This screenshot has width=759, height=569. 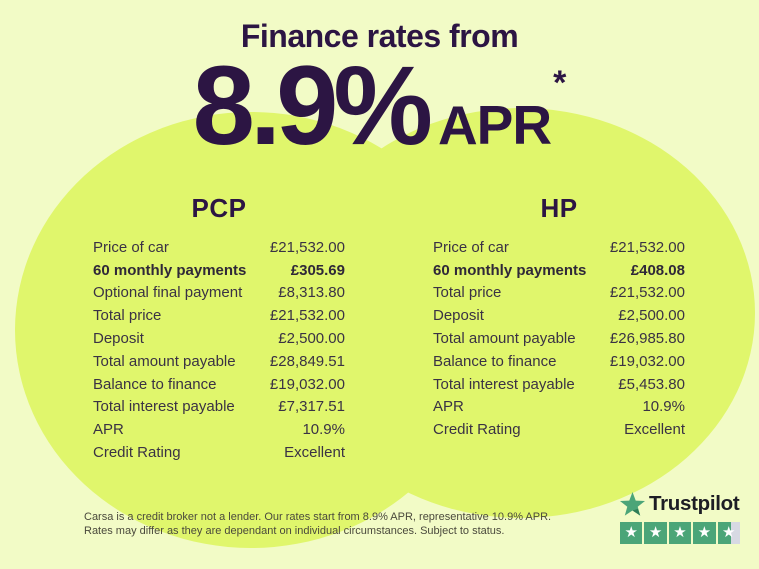 What do you see at coordinates (680, 518) in the screenshot?
I see `trustpilot-badge: Trustpilot ★ ★ ★ ★ ★` at bounding box center [680, 518].